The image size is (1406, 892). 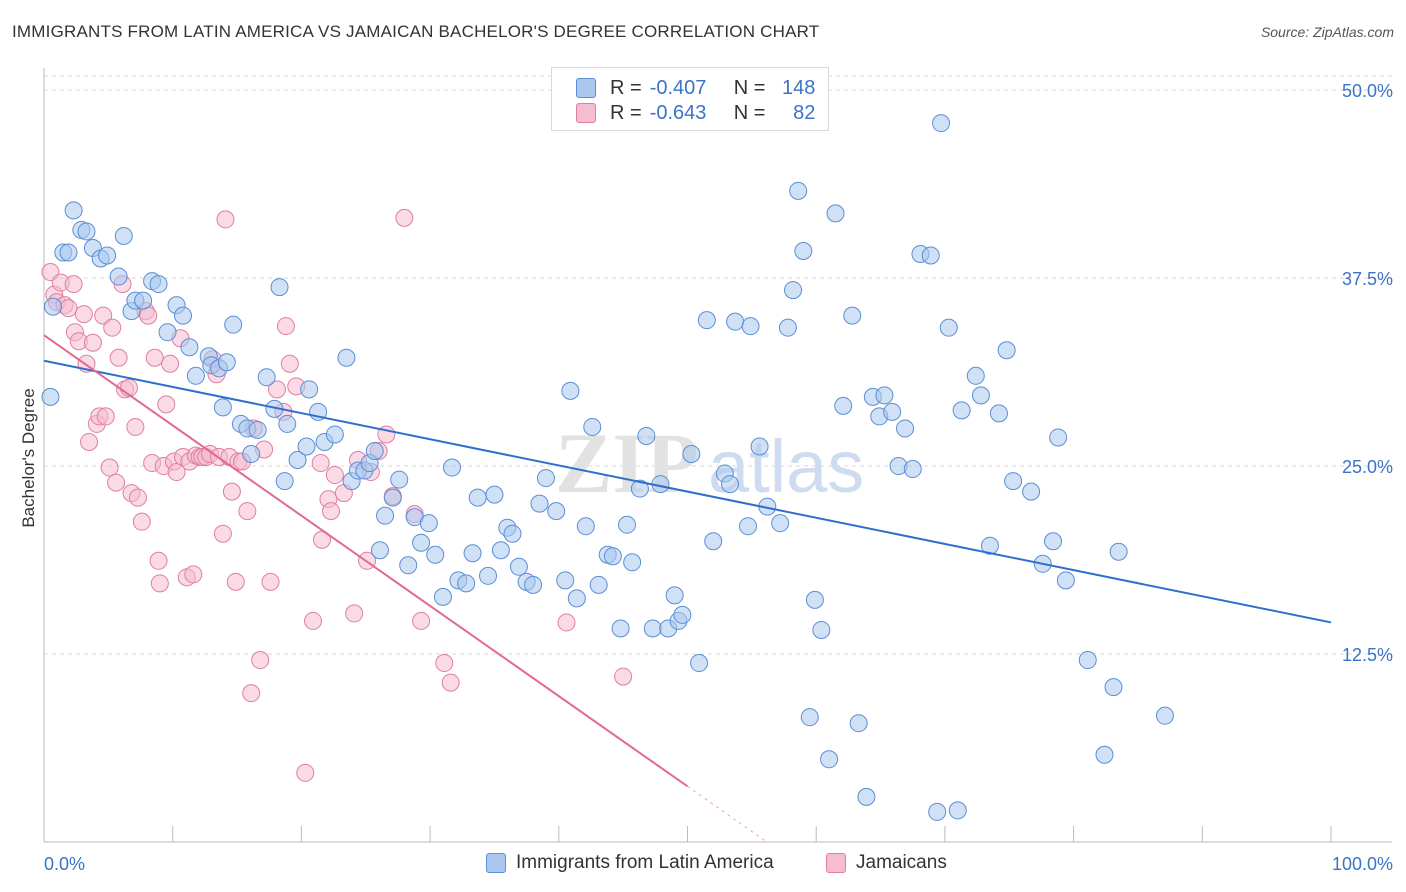 I want to click on legend-swatch-pink, so click(x=586, y=113).